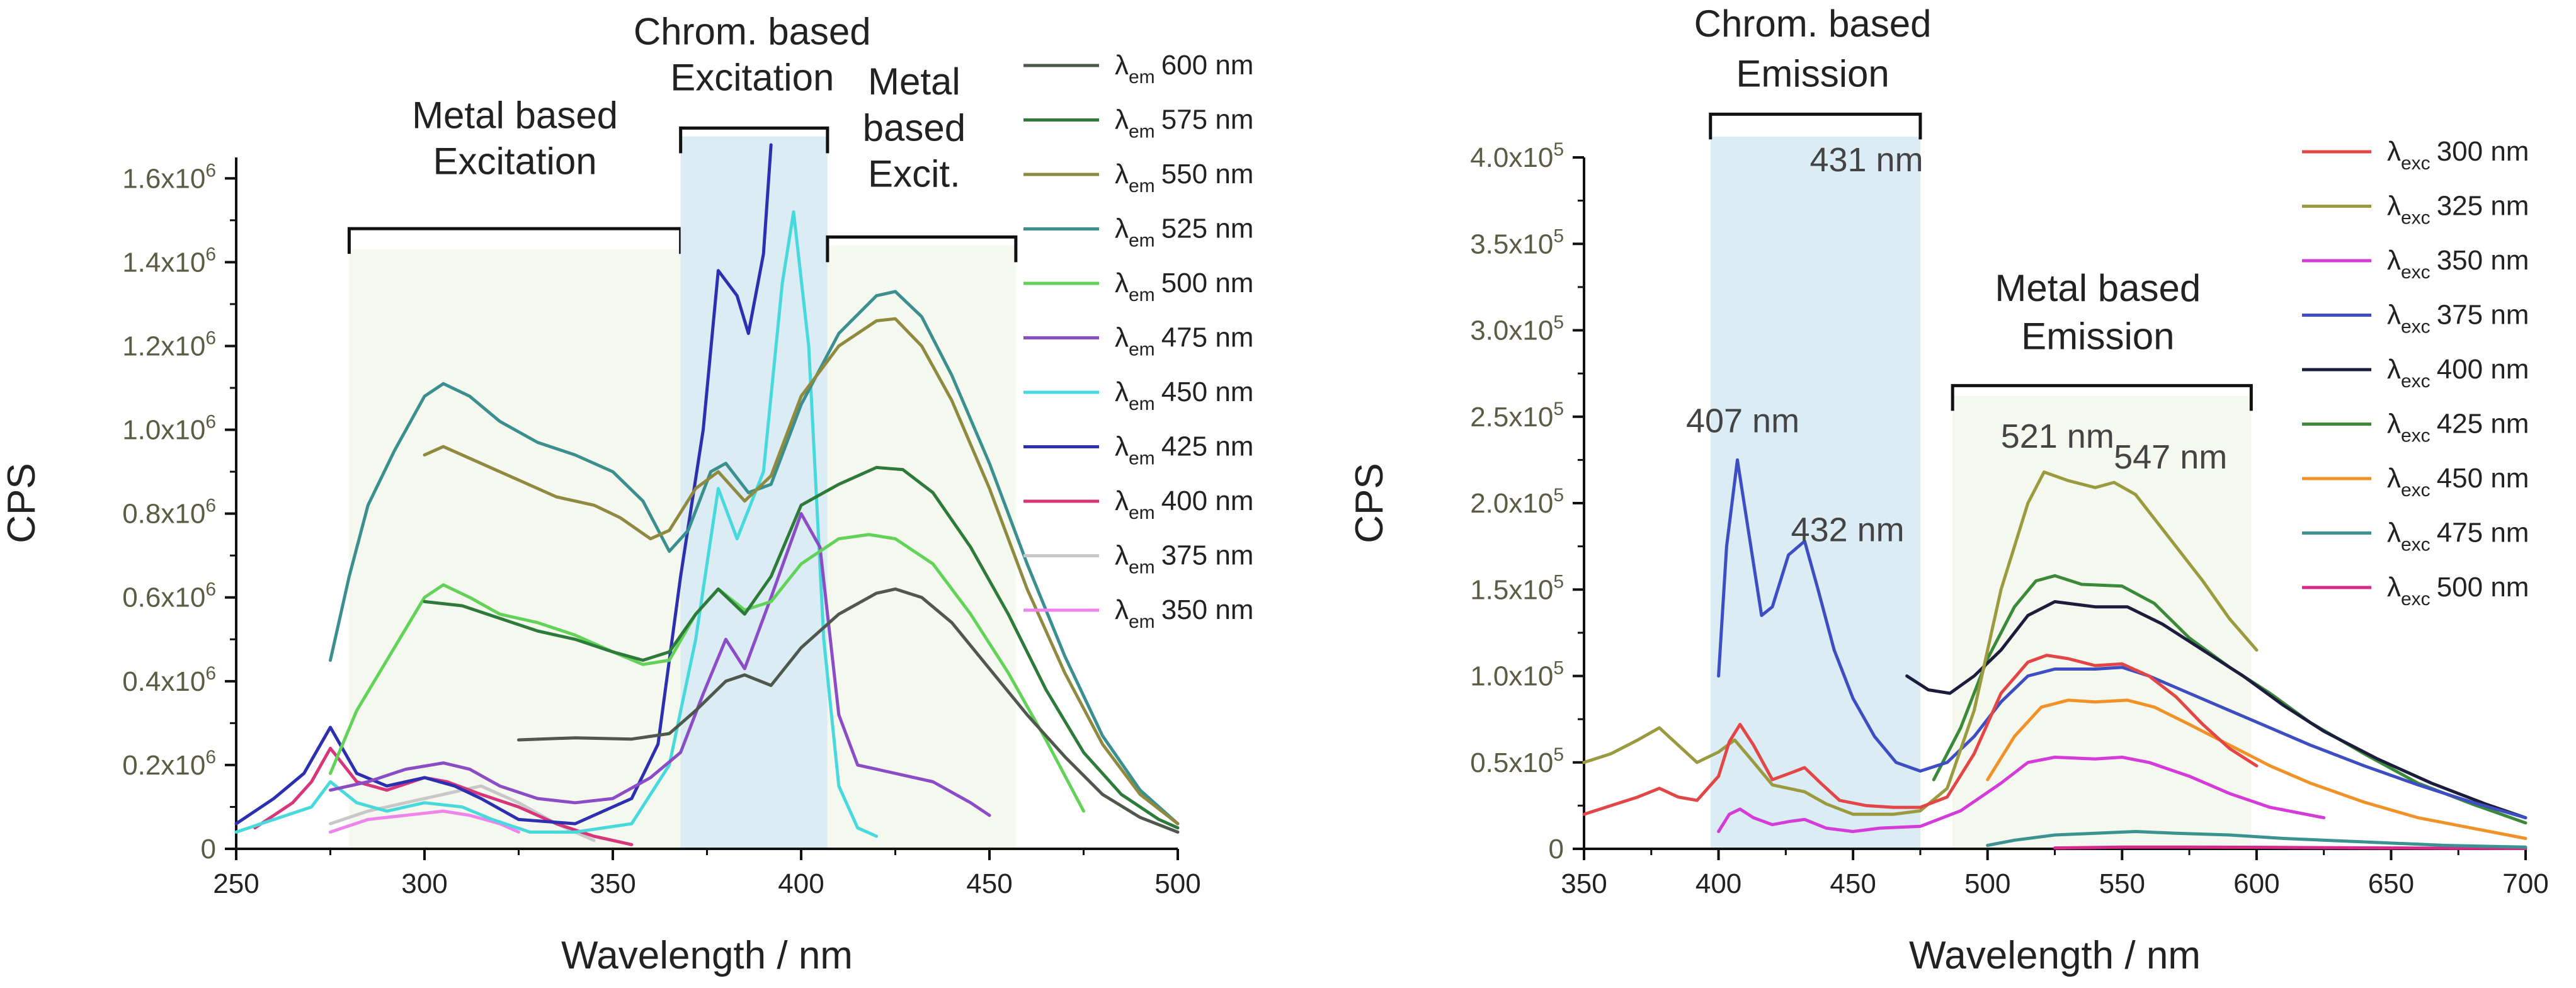 The width and height of the screenshot is (2576, 988). Describe the element at coordinates (1517, 675) in the screenshot. I see `y-tick-label: 1.0x10⁵` at that location.